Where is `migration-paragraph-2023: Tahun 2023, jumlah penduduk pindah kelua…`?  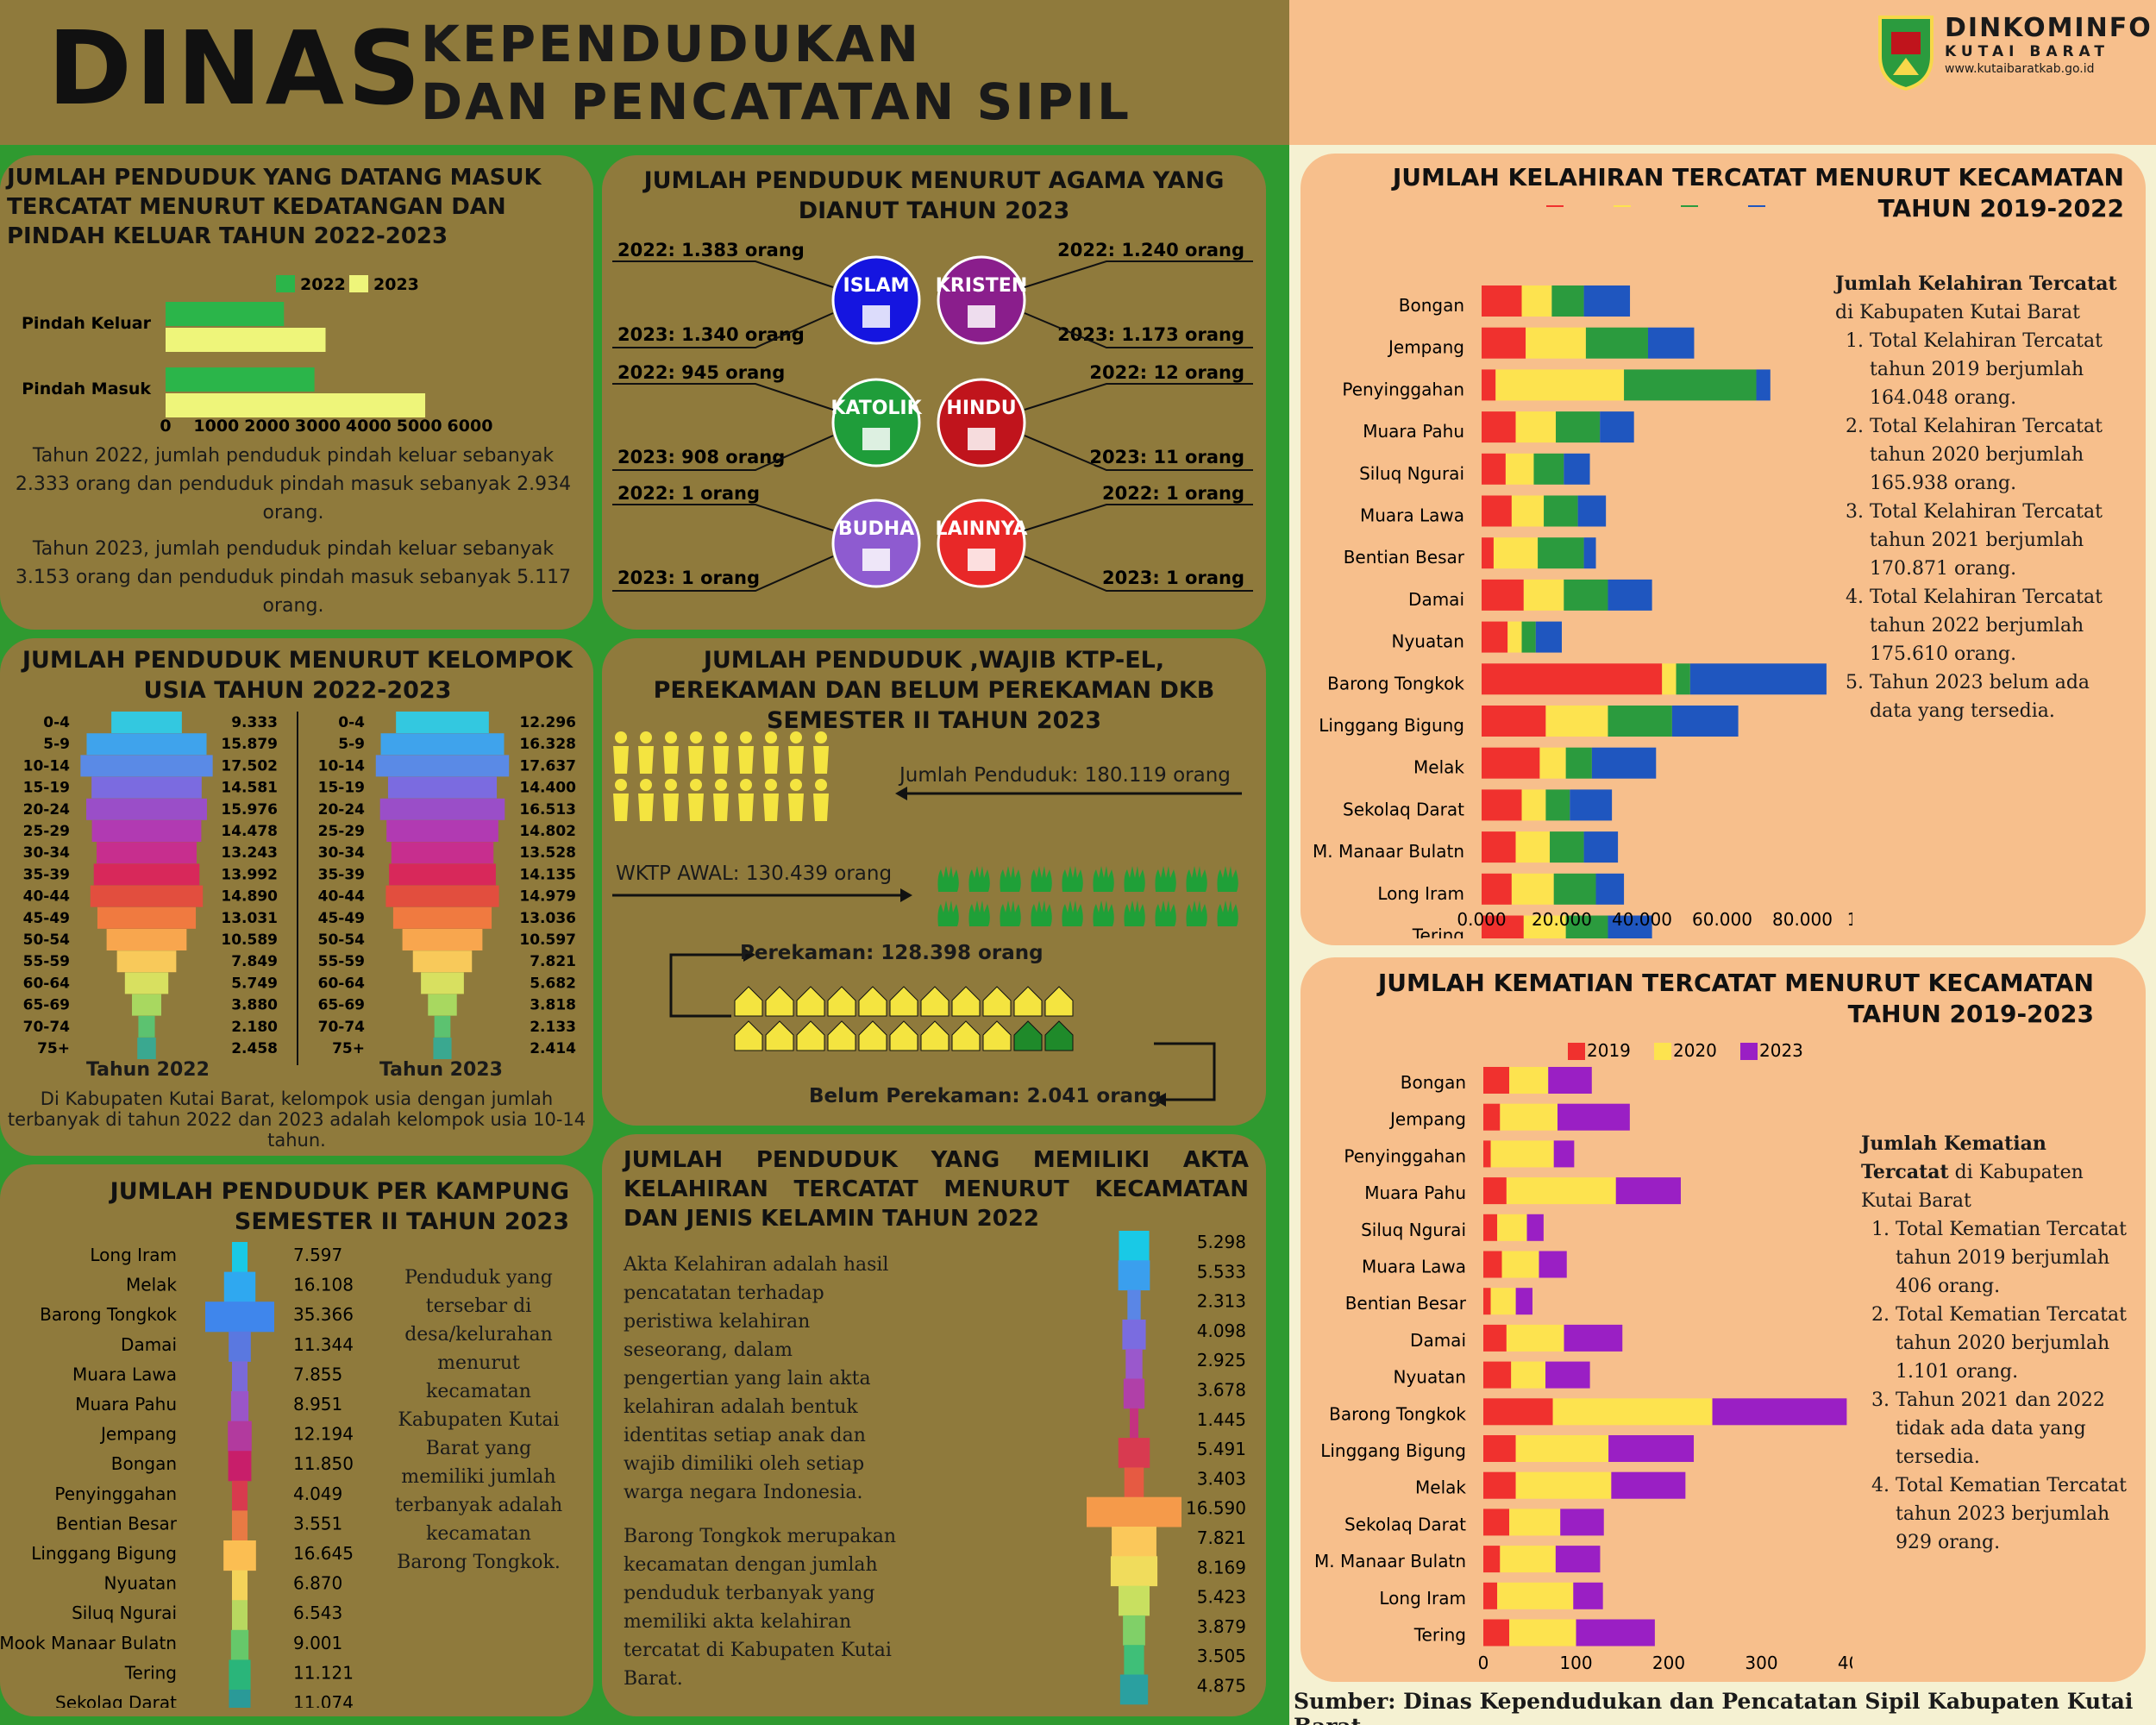 migration-paragraph-2023: Tahun 2023, jumlah penduduk pindah kelua… is located at coordinates (293, 577).